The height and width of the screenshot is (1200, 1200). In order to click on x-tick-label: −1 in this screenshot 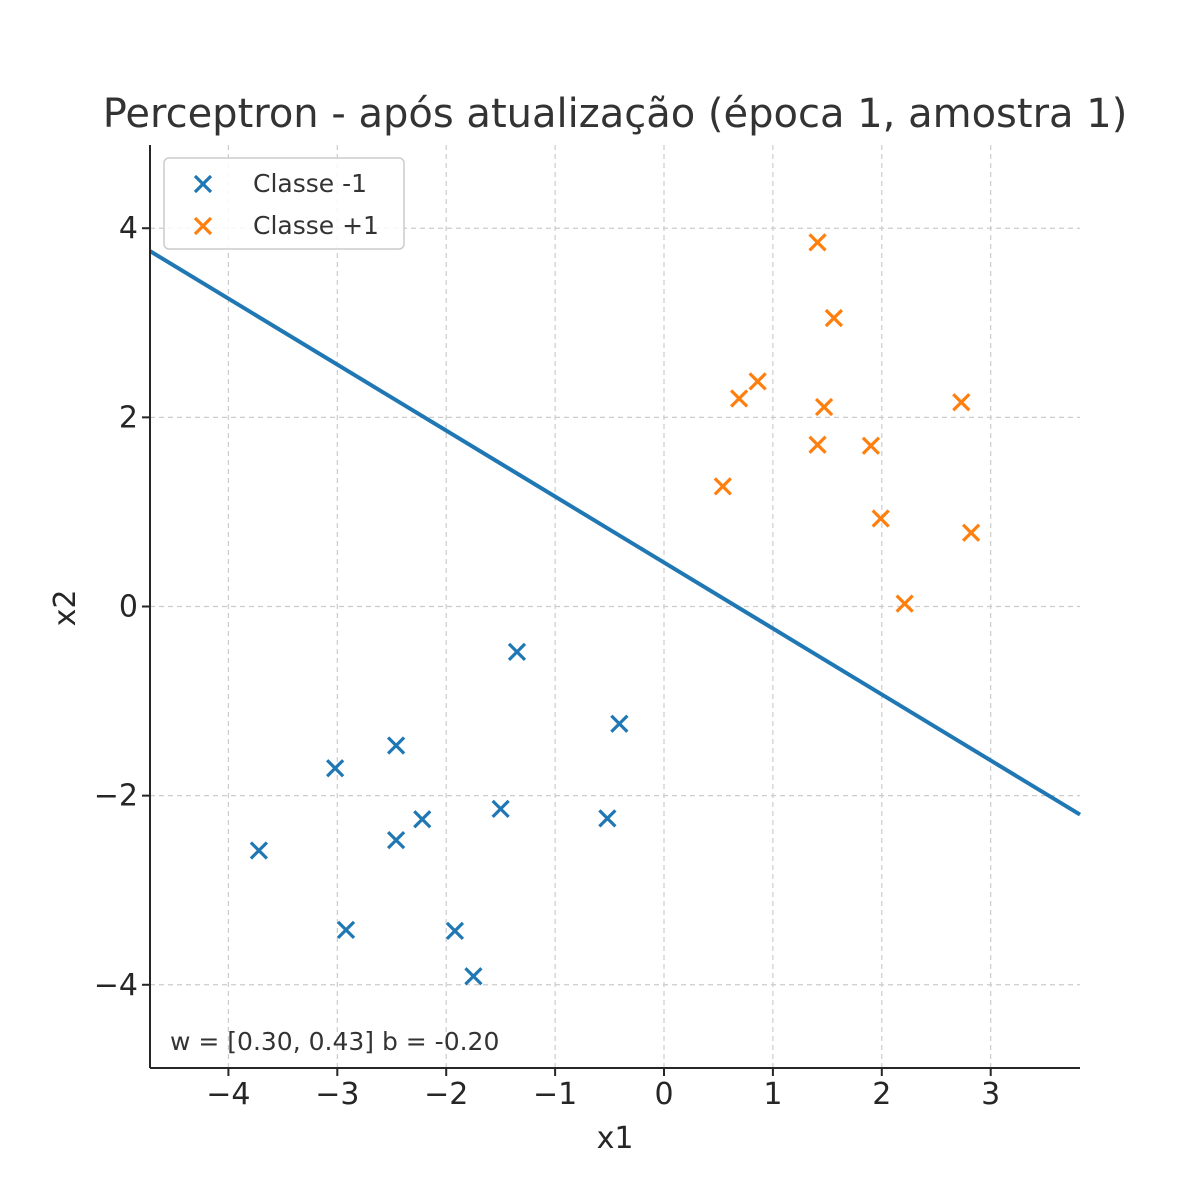, I will do `click(555, 1094)`.